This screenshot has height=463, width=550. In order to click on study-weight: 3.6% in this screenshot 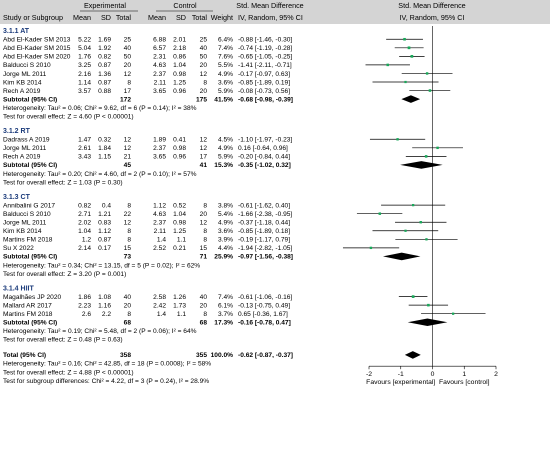, I will do `click(225, 82)`.